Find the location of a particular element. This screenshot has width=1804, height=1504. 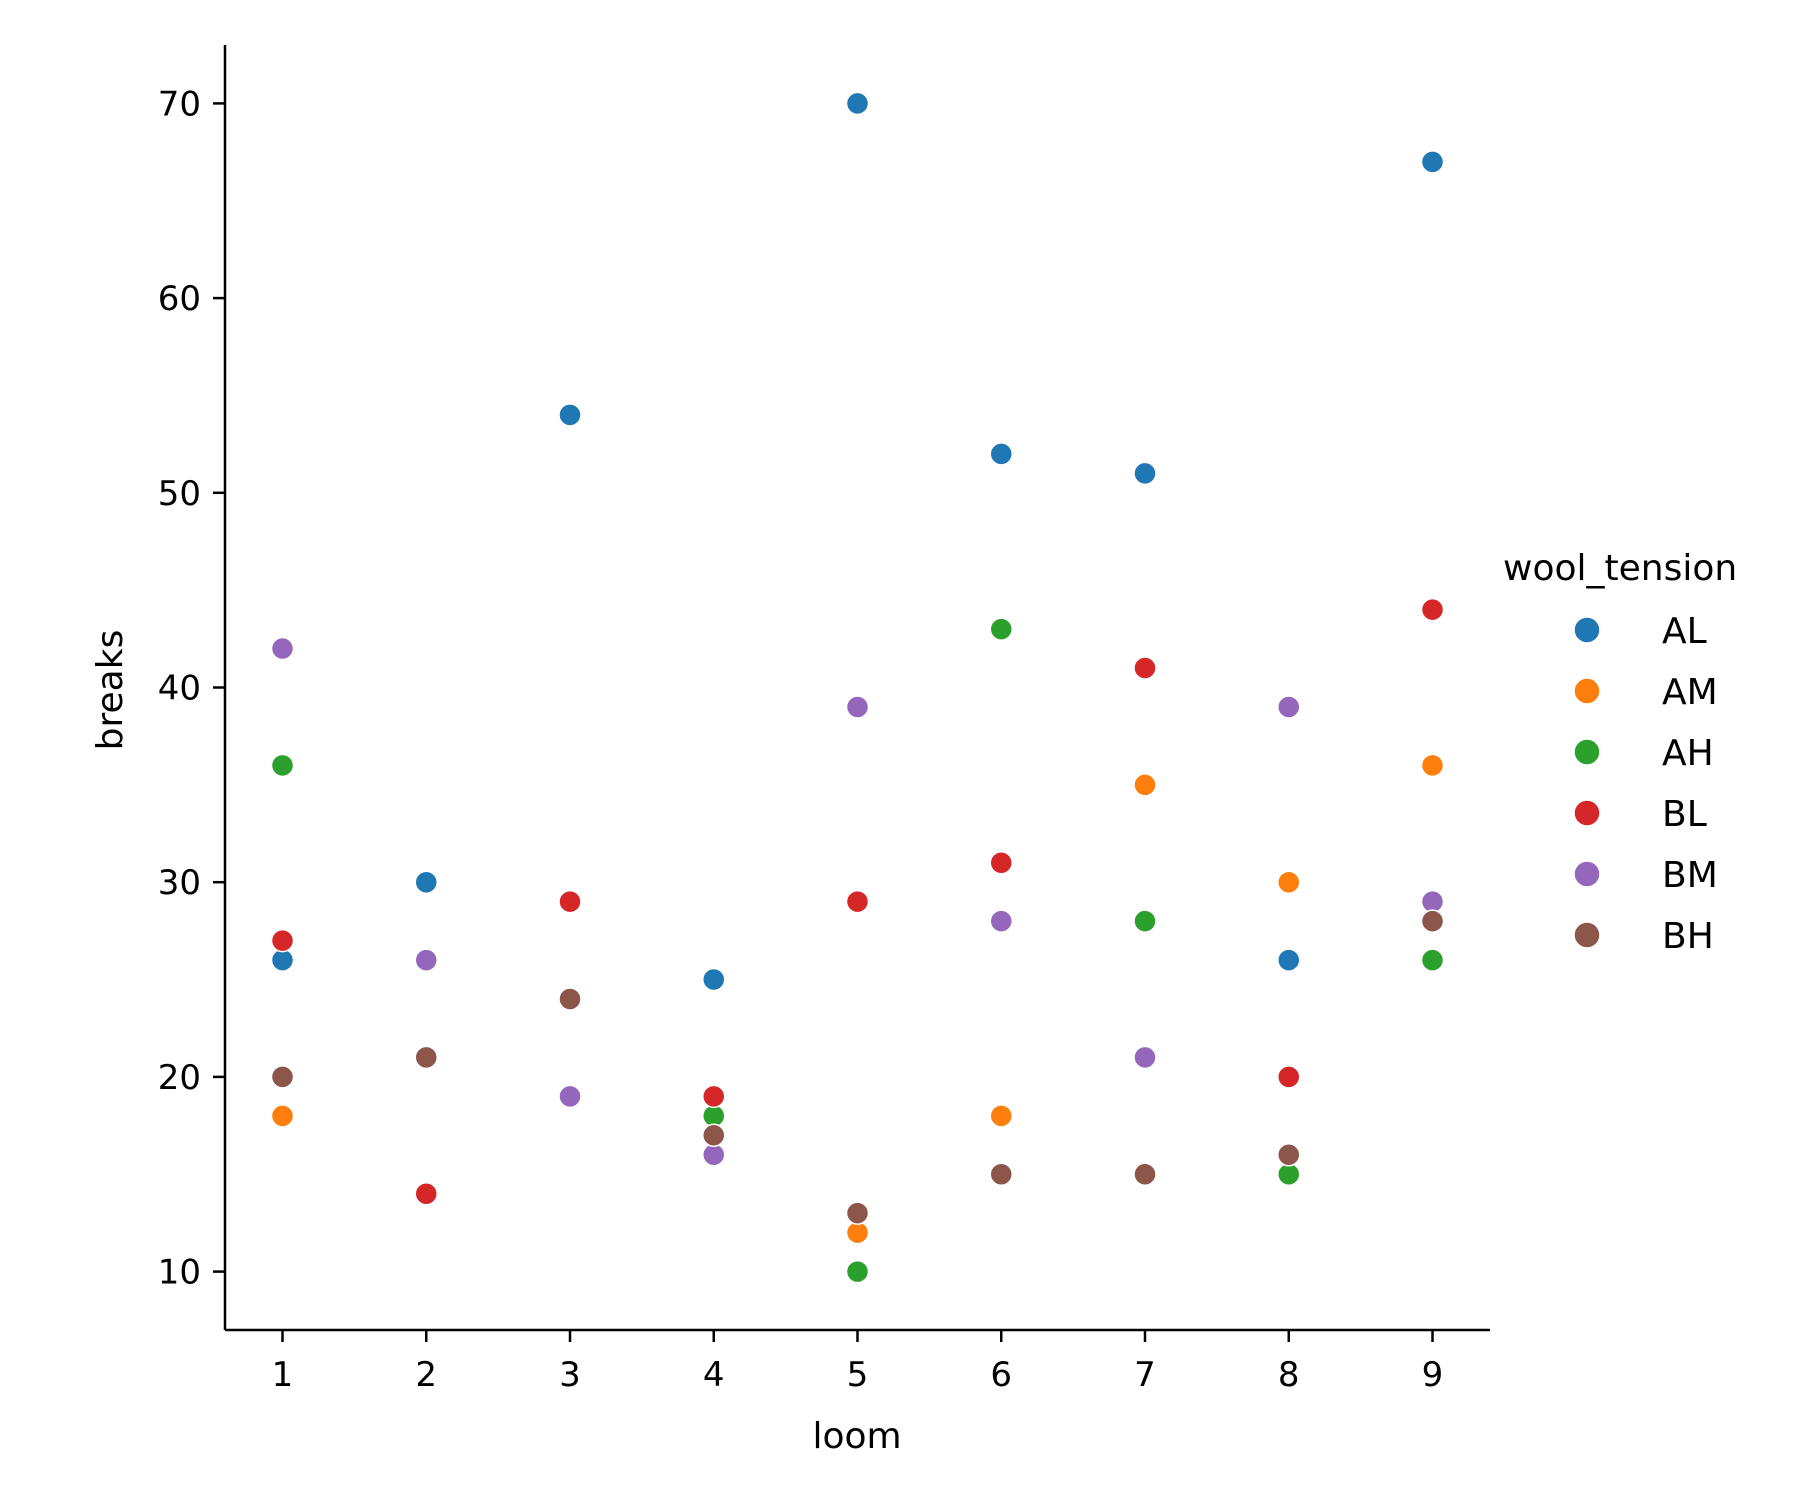

legend-marker-bm is located at coordinates (1587, 874).